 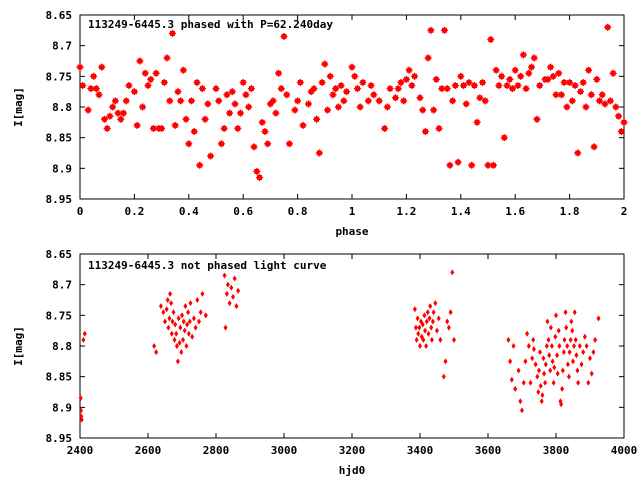 What do you see at coordinates (351, 231) in the screenshot?
I see `phased-x-axis-label: phase` at bounding box center [351, 231].